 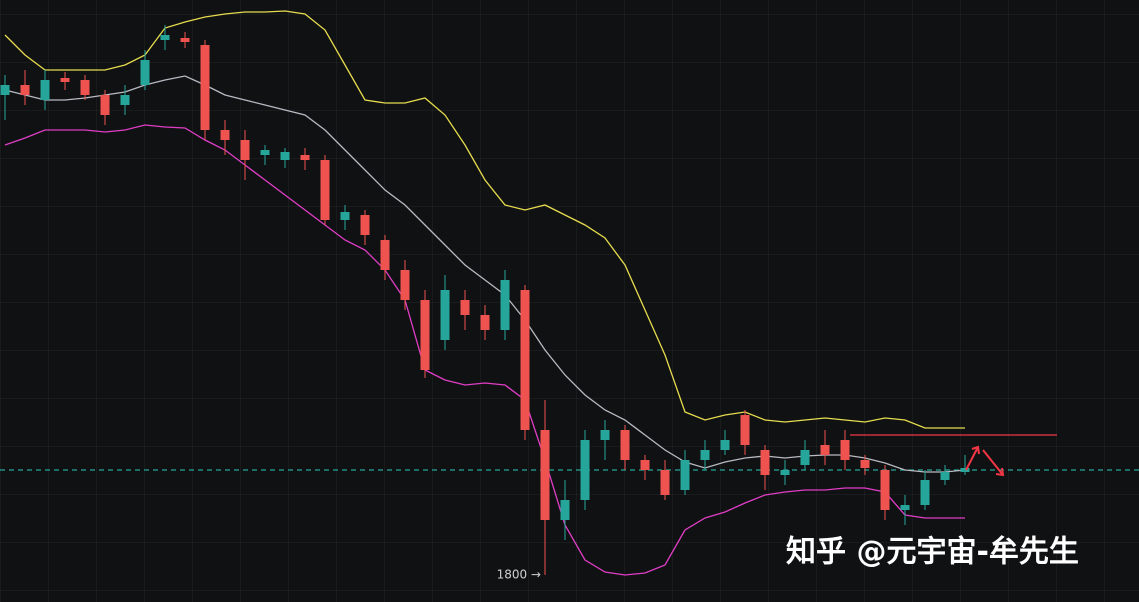 I want to click on drawn-arrow, so click(x=985, y=461).